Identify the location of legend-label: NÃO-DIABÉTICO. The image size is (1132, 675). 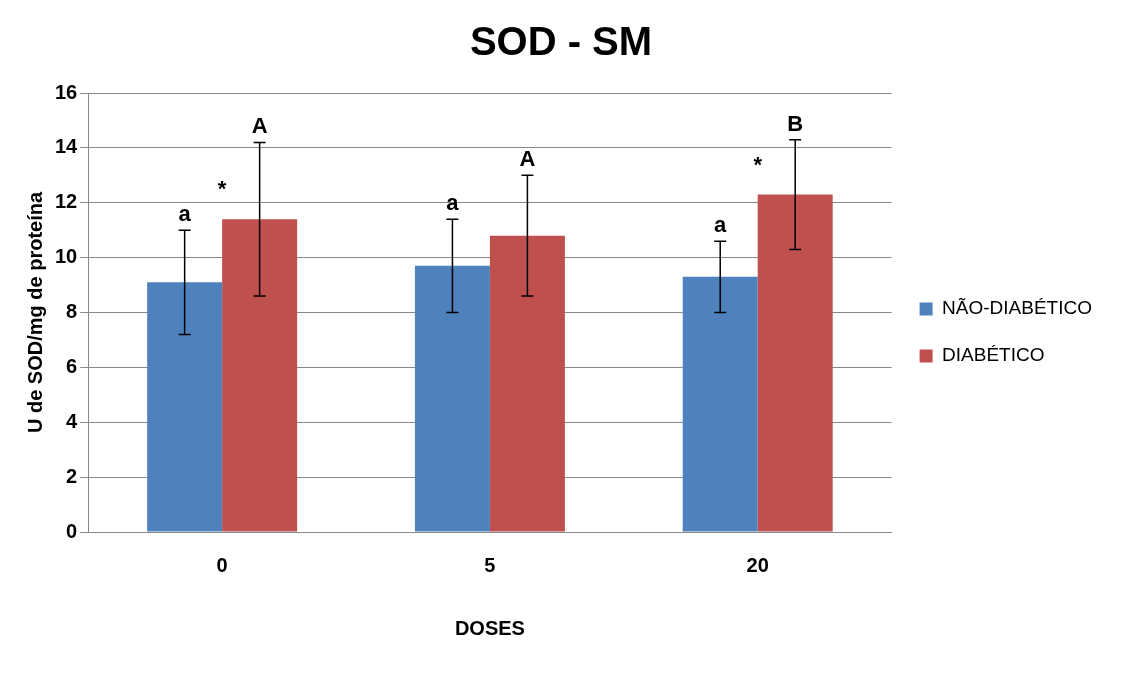
(1017, 308).